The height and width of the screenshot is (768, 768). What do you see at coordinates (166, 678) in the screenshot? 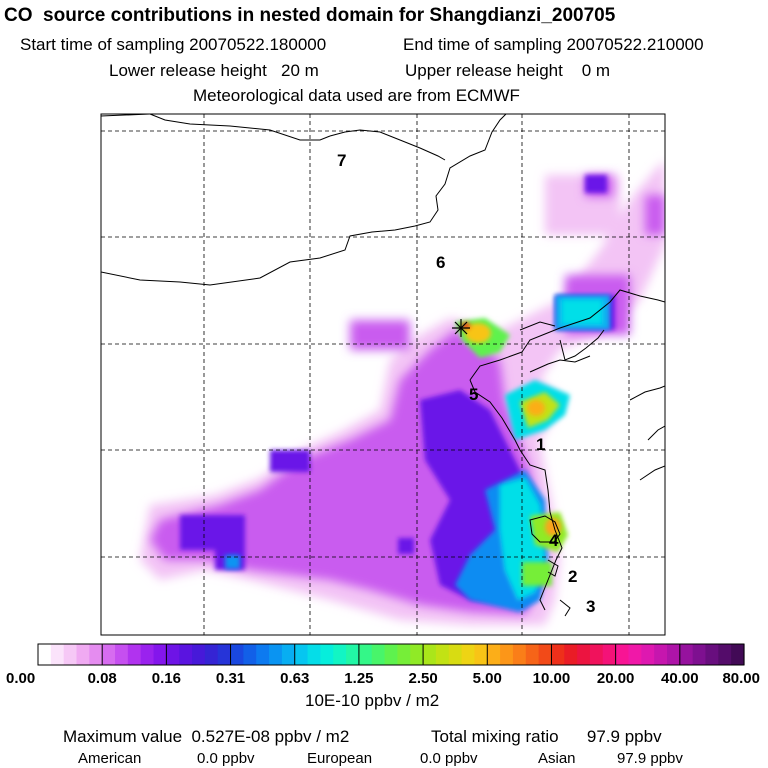
I see `colorbar-tick-label: 0.16` at bounding box center [166, 678].